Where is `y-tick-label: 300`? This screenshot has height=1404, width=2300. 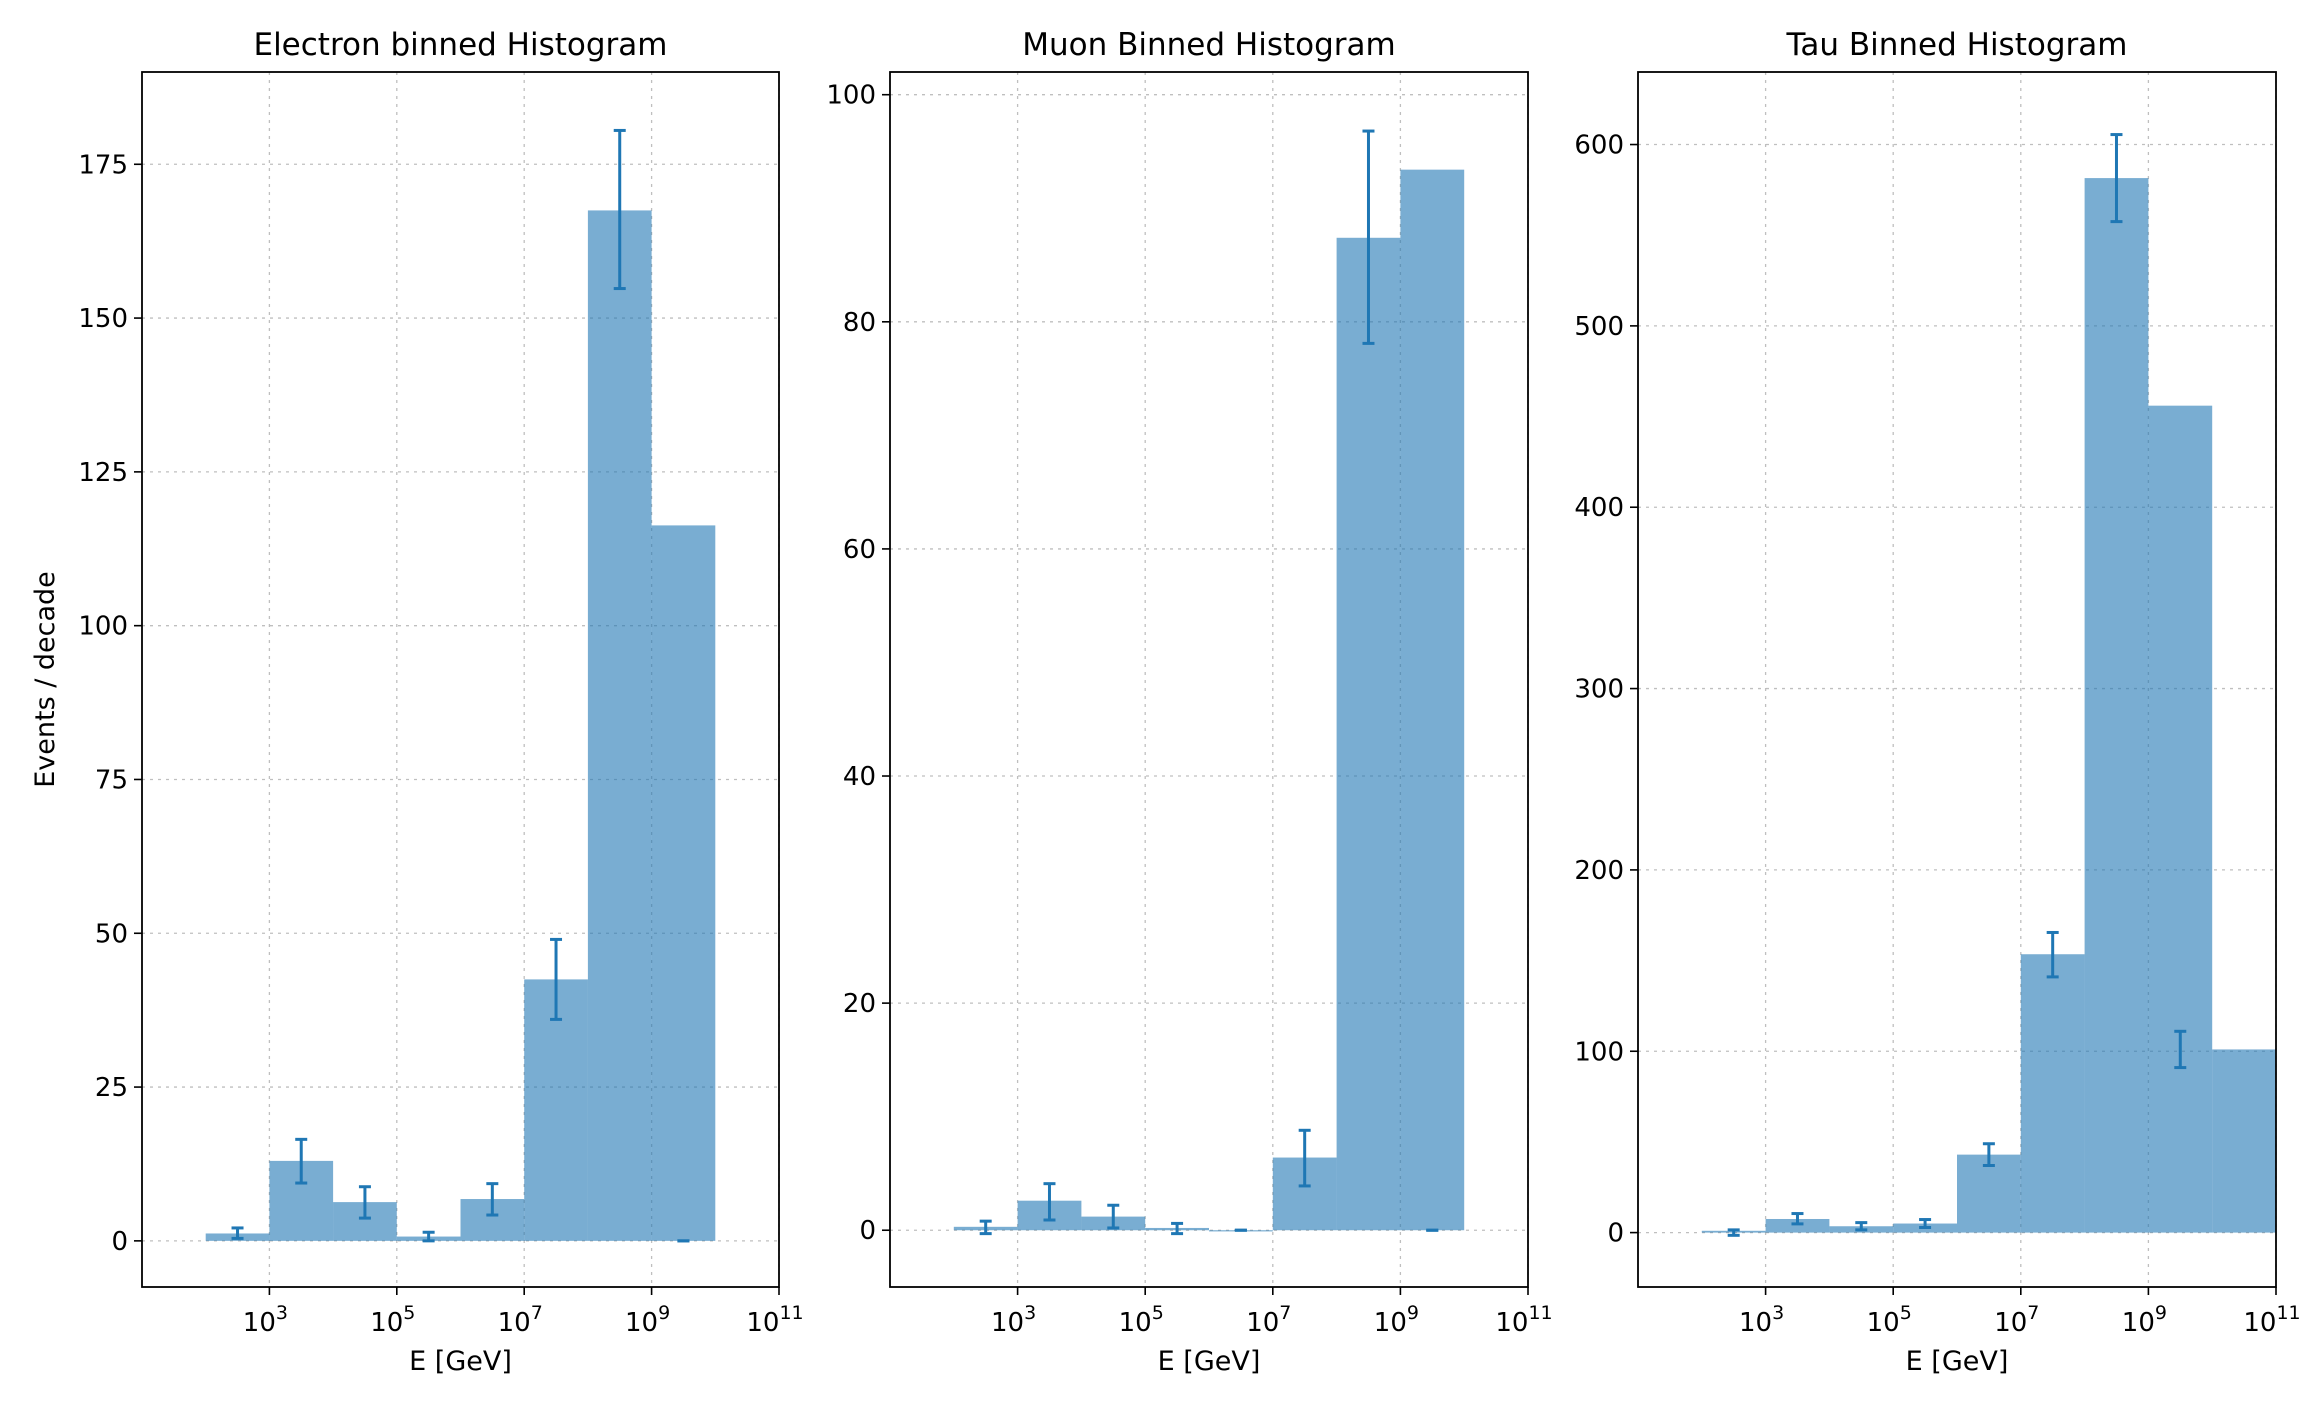
y-tick-label: 300 is located at coordinates (1599, 690).